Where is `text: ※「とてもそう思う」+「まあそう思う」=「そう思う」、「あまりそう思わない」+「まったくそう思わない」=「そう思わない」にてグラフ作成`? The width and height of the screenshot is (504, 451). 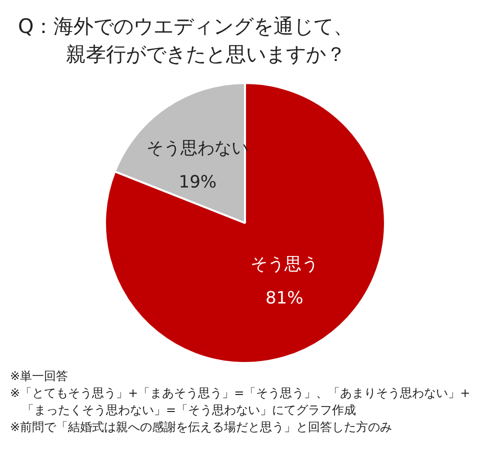 text: ※「とてもそう思う」+「まあそう思う」=「そう思う」、「あまりそう思わない」+「まったくそう思わない」=「そう思わない」にてグラフ作成 is located at coordinates (241, 402).